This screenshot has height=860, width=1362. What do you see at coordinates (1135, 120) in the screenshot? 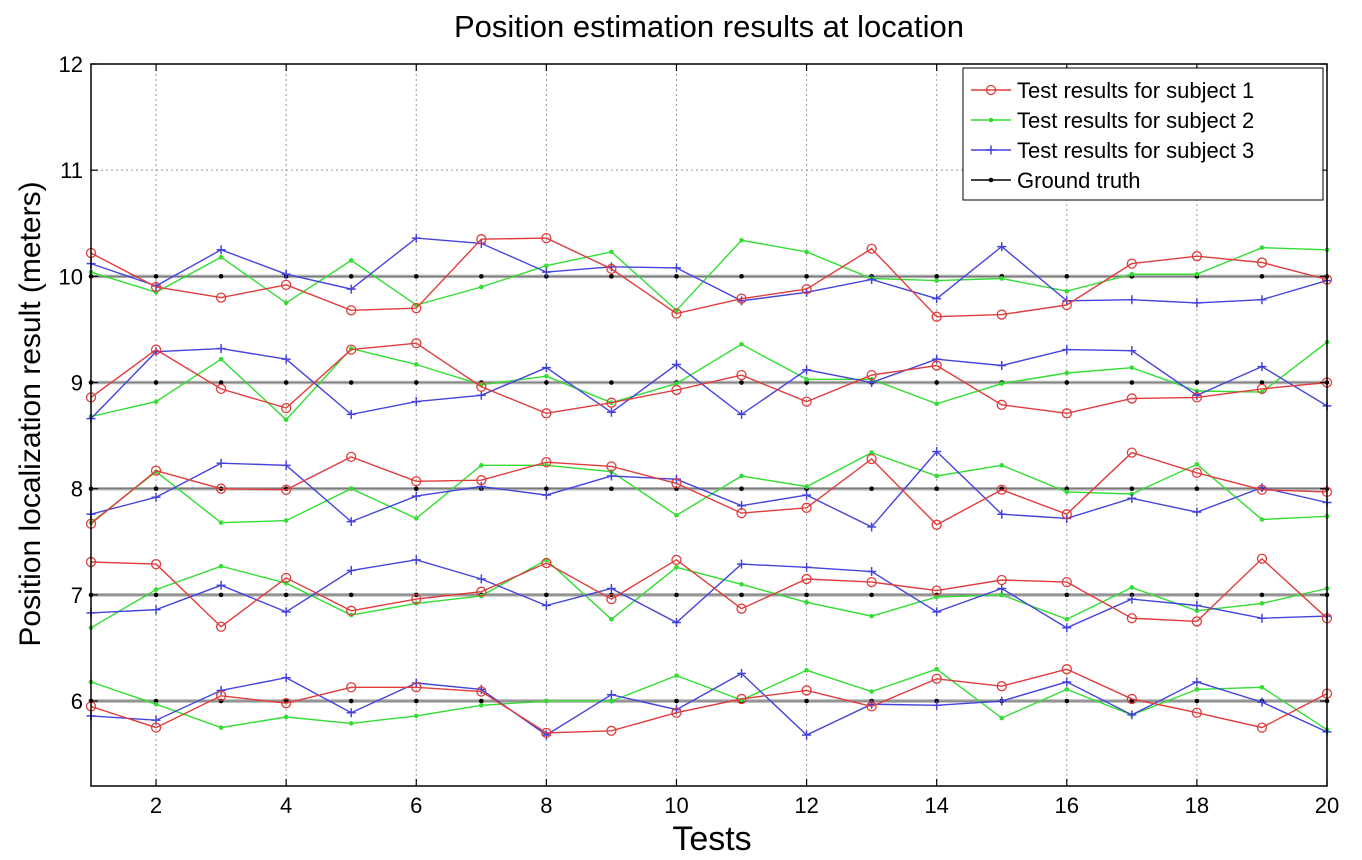
I see `legend-label: Test results for subject 2` at bounding box center [1135, 120].